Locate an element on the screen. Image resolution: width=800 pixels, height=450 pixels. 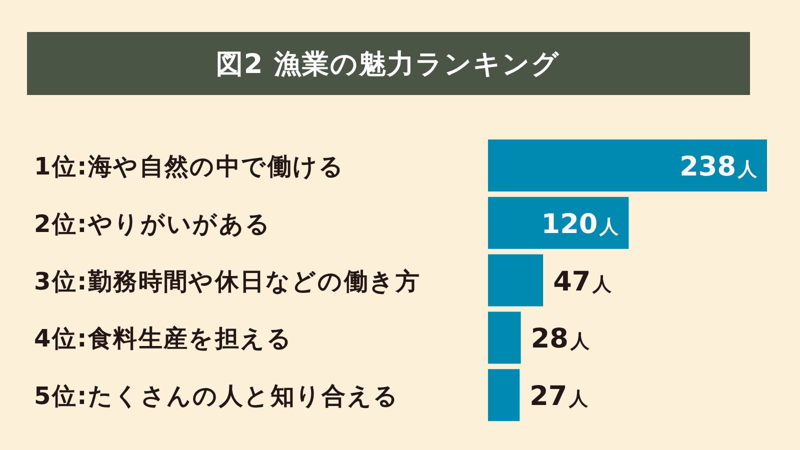
data-label: 120人 is located at coordinates (580, 224).